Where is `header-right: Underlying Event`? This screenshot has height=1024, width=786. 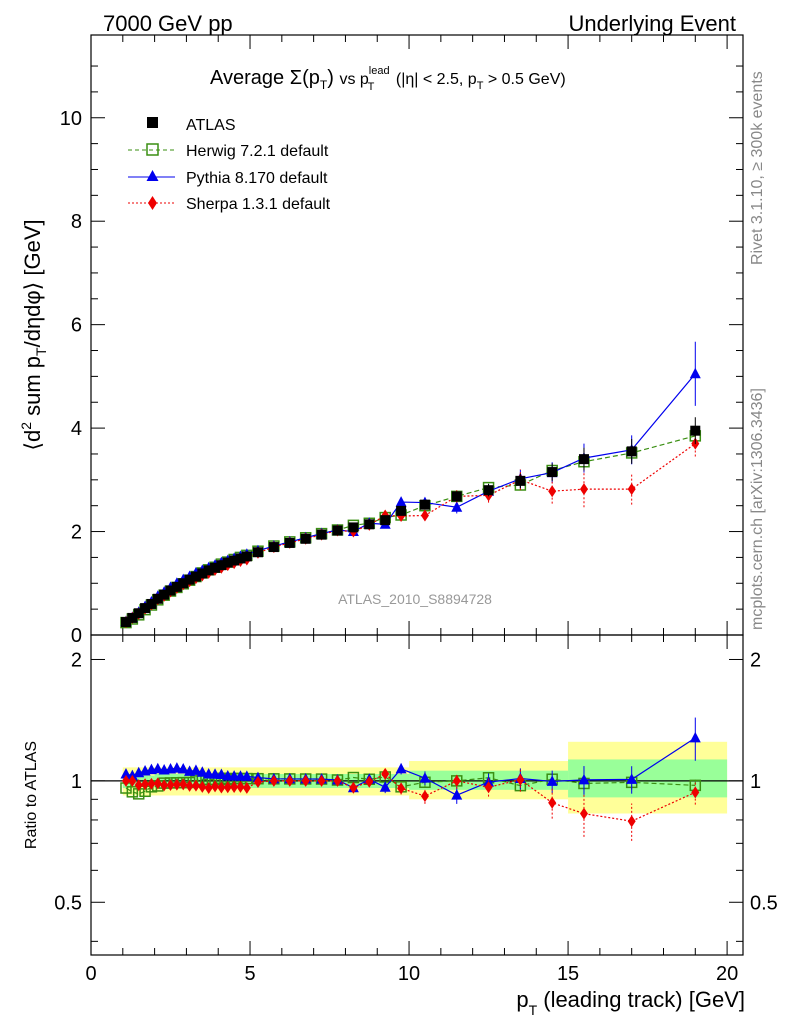 header-right: Underlying Event is located at coordinates (652, 23).